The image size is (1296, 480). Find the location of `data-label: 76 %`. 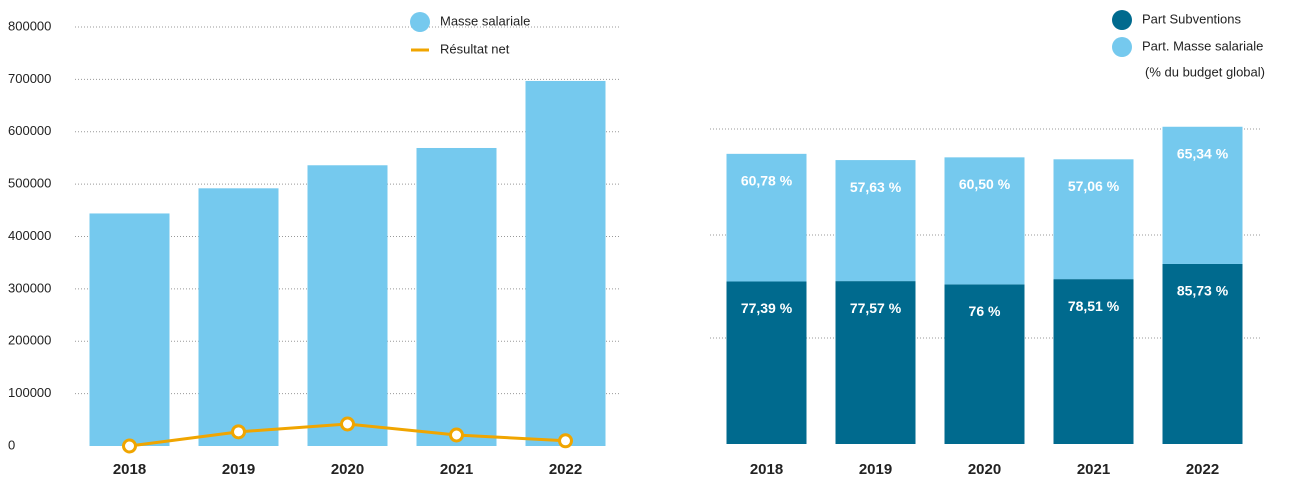

data-label: 76 % is located at coordinates (985, 311).